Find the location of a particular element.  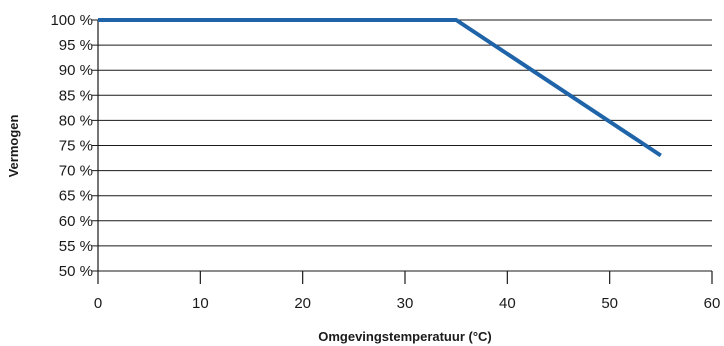

x-tick-label: 30 is located at coordinates (405, 303).